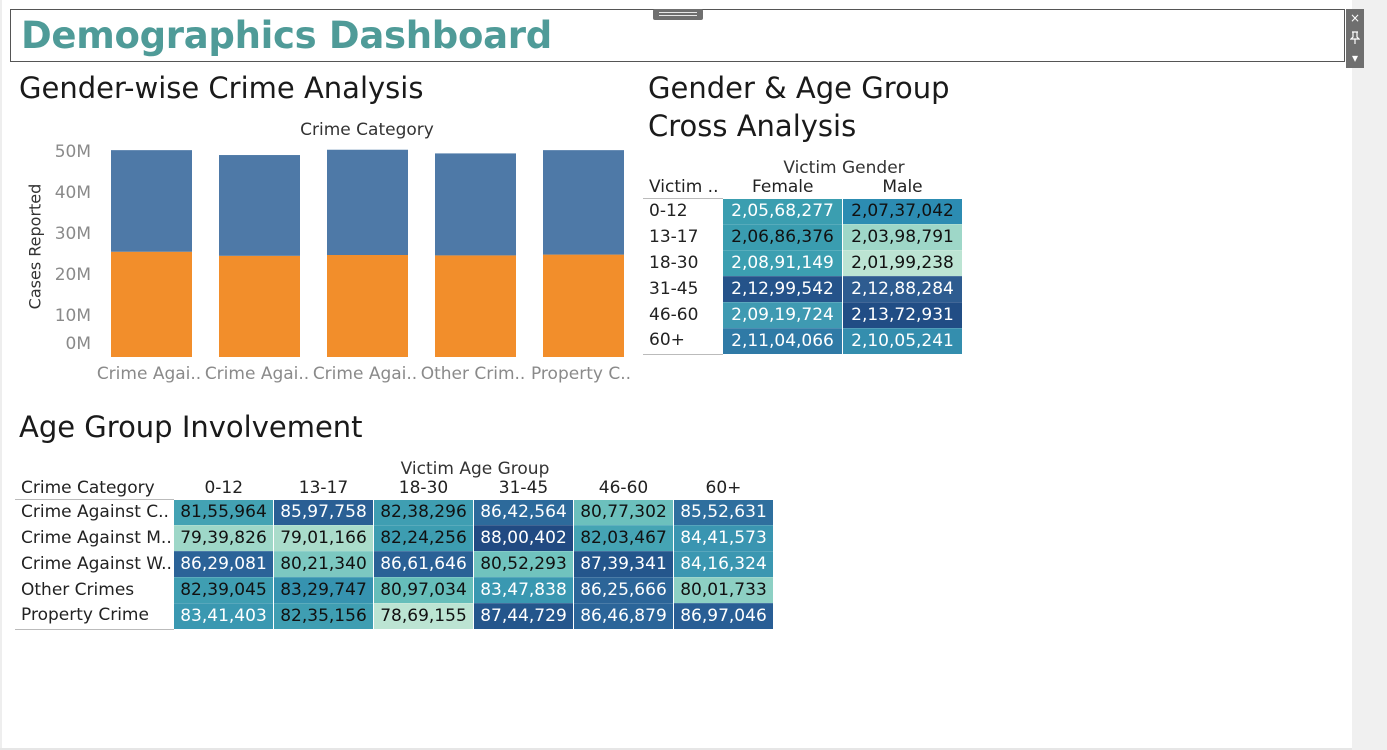 This screenshot has height=750, width=1387. I want to click on heatmap-cell: 79,01,166, so click(323, 538).